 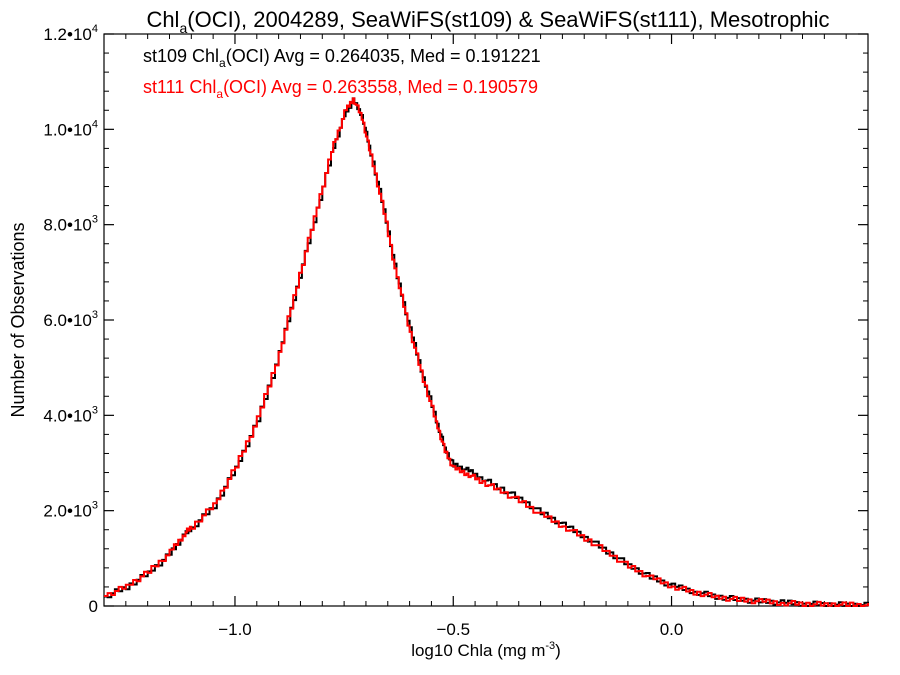 What do you see at coordinates (18, 319) in the screenshot?
I see `y-axis-label: Number of Observations` at bounding box center [18, 319].